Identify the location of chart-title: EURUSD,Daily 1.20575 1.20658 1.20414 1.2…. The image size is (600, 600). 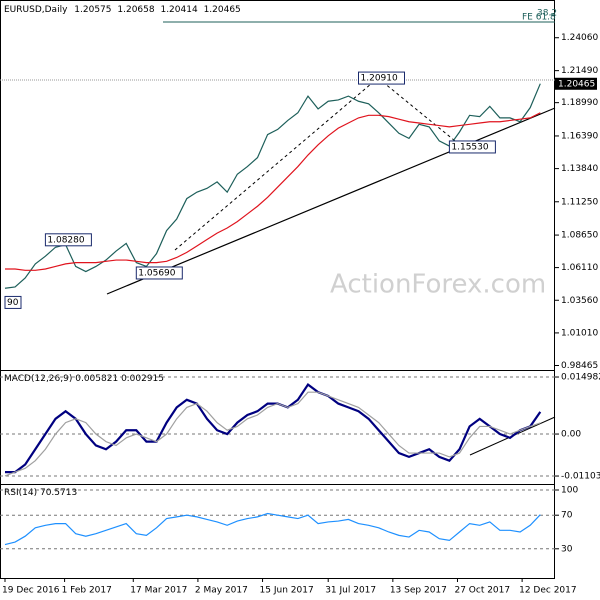
(122, 10).